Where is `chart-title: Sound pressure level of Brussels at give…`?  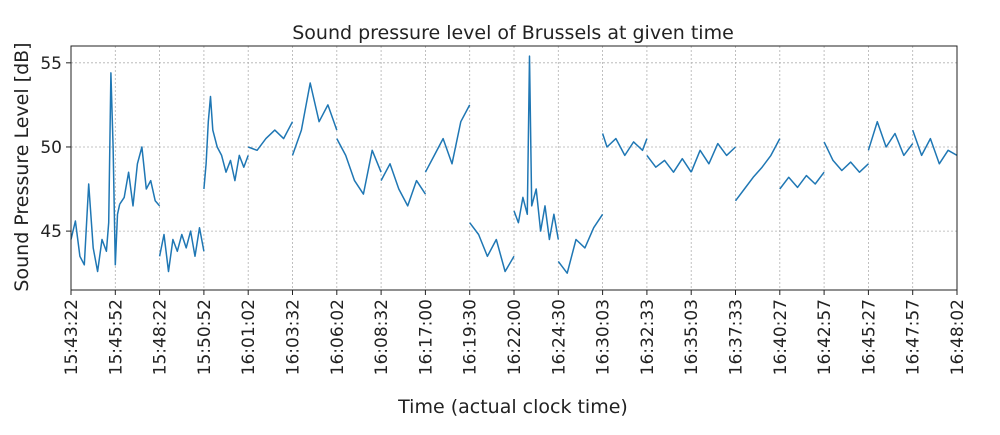 chart-title: Sound pressure level of Brussels at give… is located at coordinates (513, 33).